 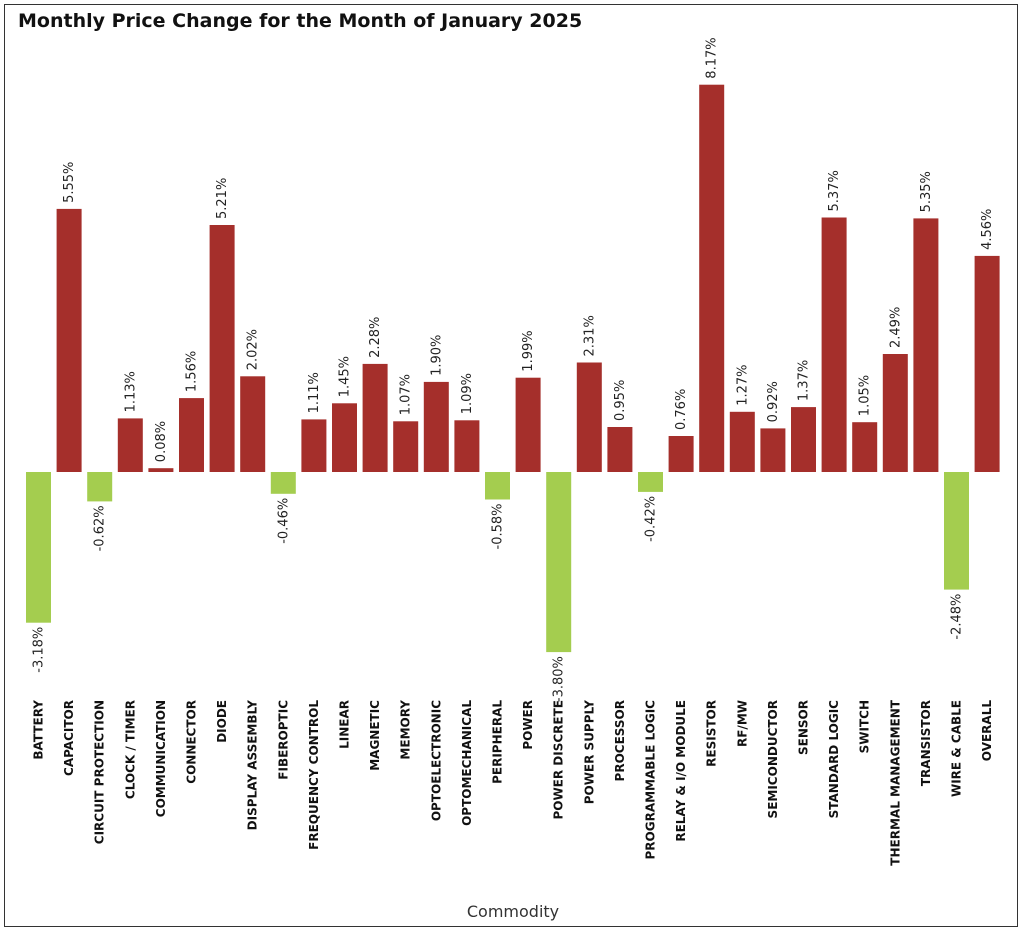 I want to click on value-label-rf-mw: 1.27%, so click(x=742, y=384).